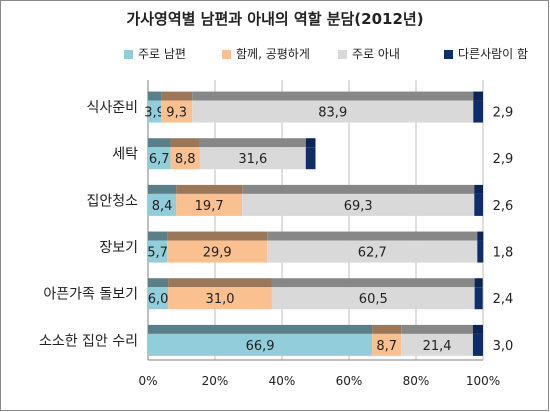  I want to click on x-tick-label: 0%, so click(147, 381).